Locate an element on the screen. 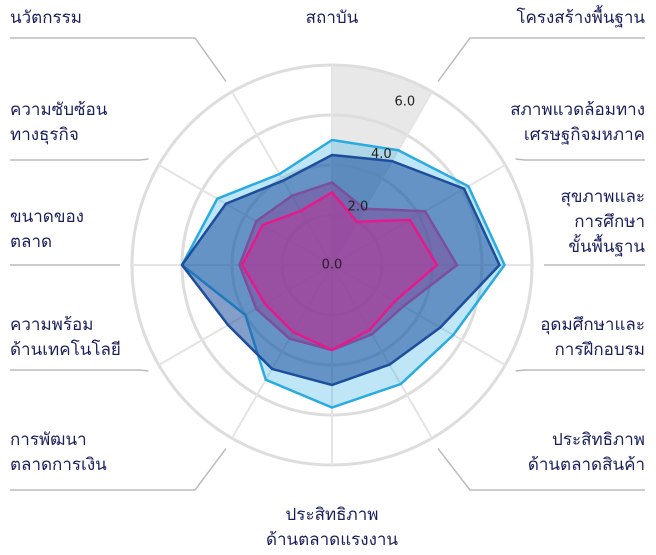 The image size is (656, 555). tick-label: 4.0 is located at coordinates (381, 154).